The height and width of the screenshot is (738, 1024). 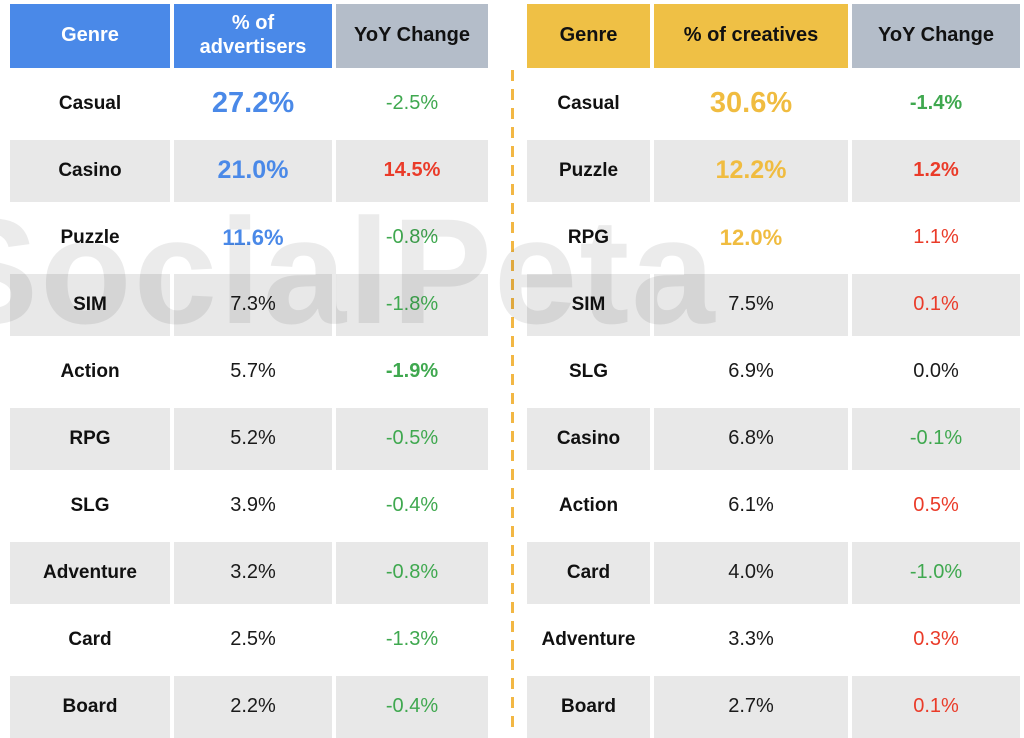 What do you see at coordinates (751, 640) in the screenshot?
I see `value-cell: 3.3%` at bounding box center [751, 640].